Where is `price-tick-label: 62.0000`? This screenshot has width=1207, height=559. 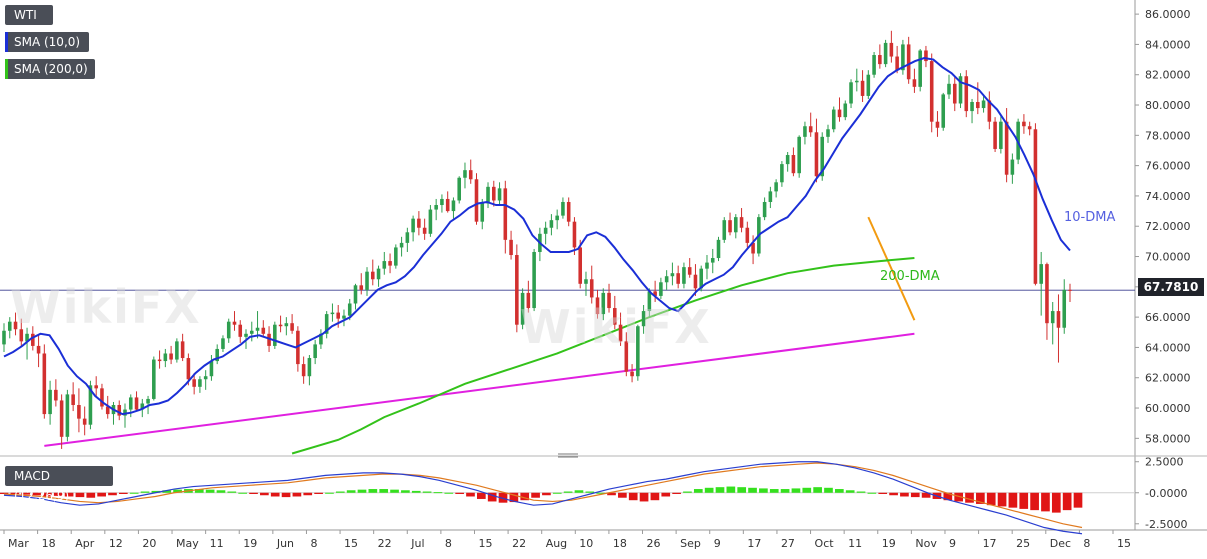 price-tick-label: 62.0000 is located at coordinates (1168, 378).